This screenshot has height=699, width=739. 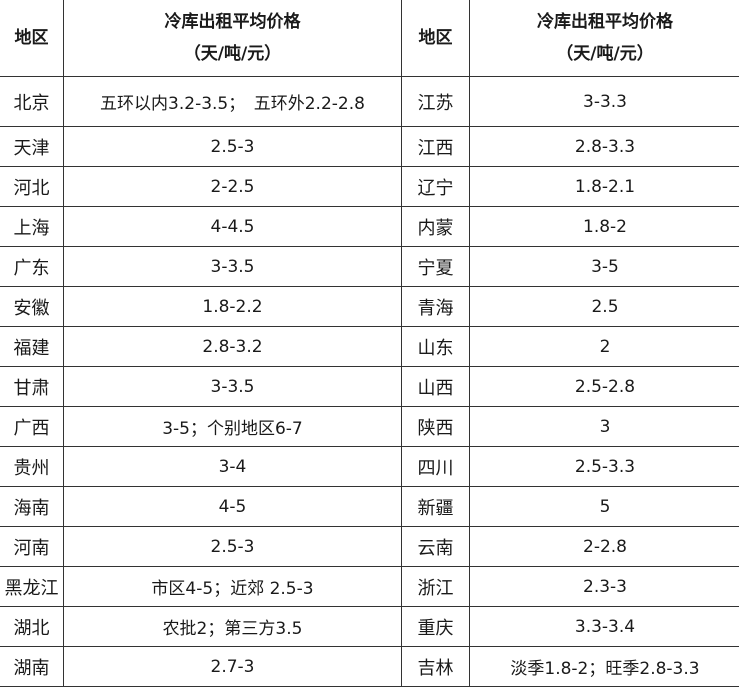 I want to click on table-row: 天津 2.5-3 江西 2.8-3.3, so click(x=369, y=146).